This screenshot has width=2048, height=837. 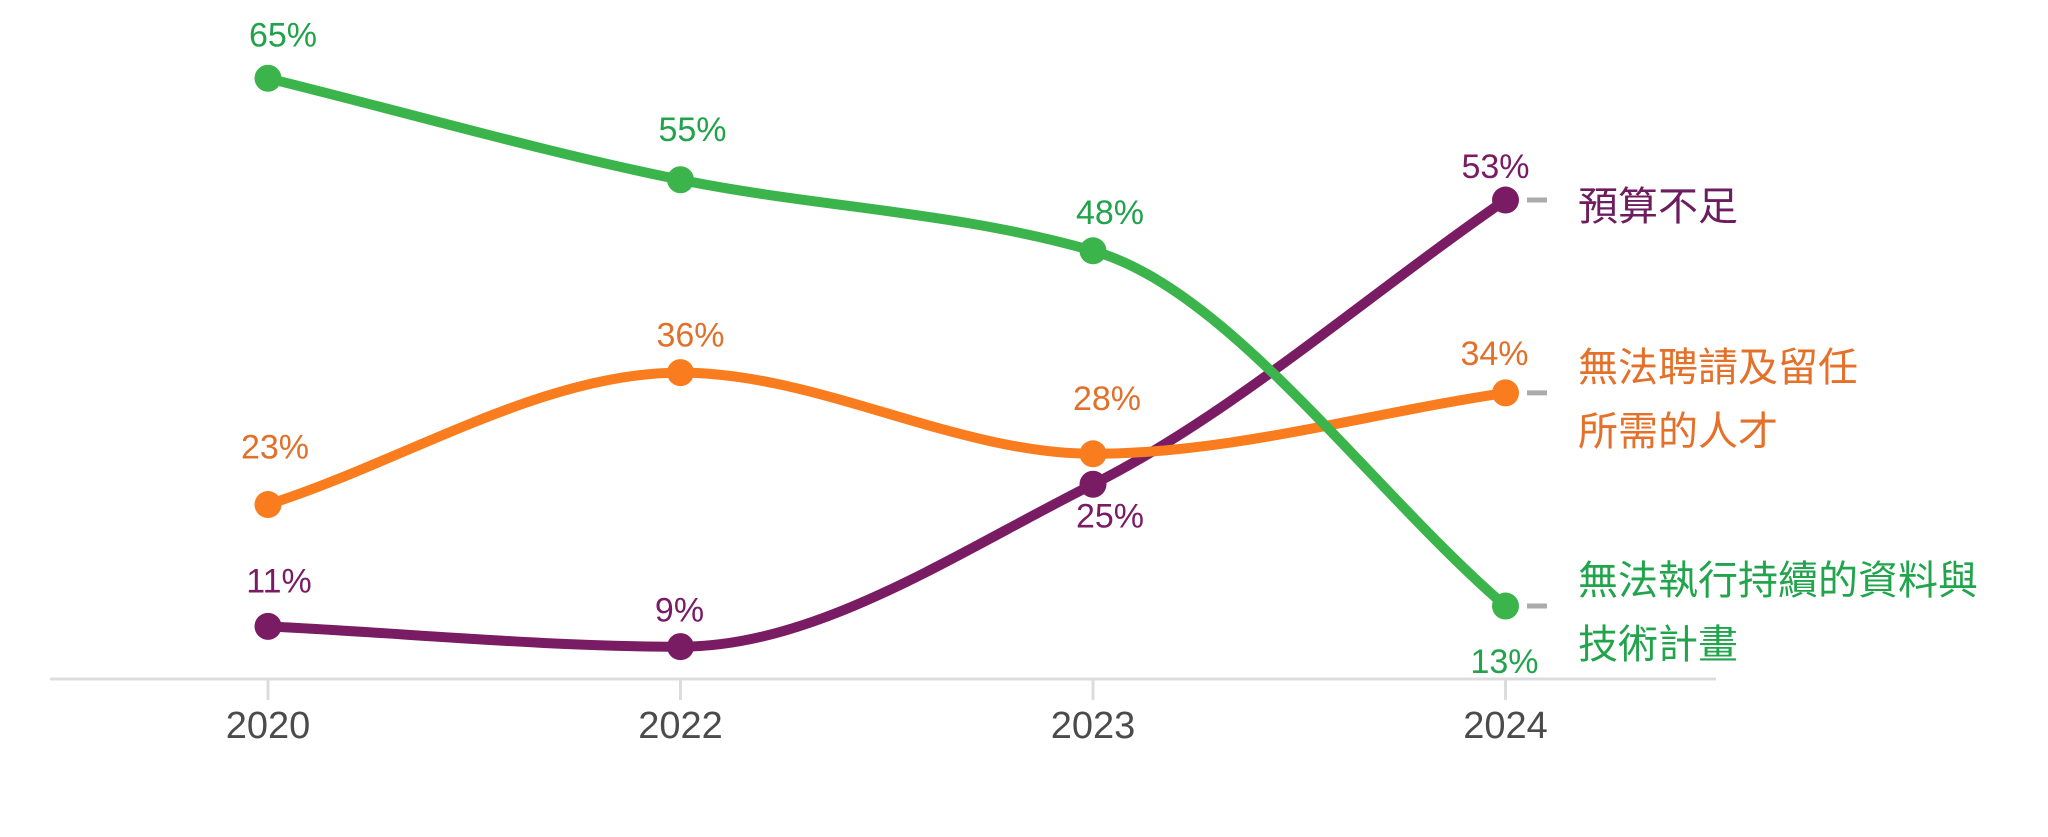 I want to click on point-label-budget-2022: 9%, so click(x=679, y=611).